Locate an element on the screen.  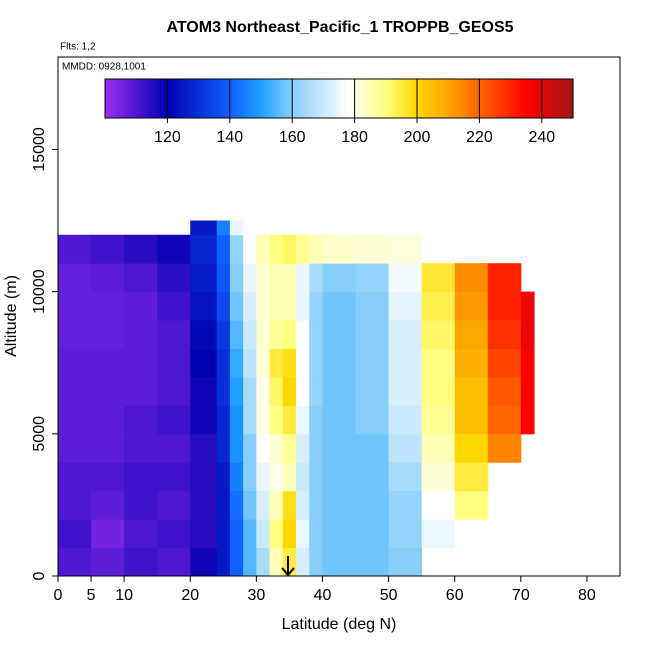
x-tick-label: 70 is located at coordinates (521, 595).